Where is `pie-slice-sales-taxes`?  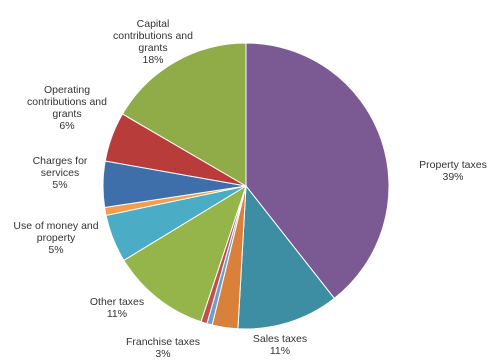 pie-slice-sales-taxes is located at coordinates (286, 257).